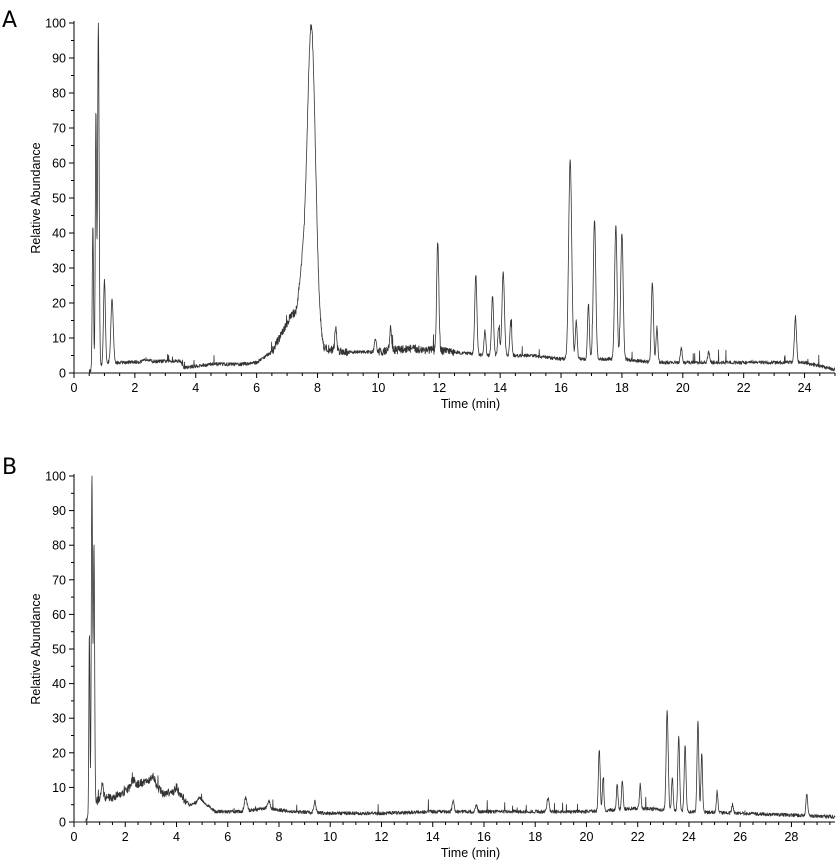 Image resolution: width=837 pixels, height=867 pixels. What do you see at coordinates (791, 837) in the screenshot?
I see `x-tick-label: 28` at bounding box center [791, 837].